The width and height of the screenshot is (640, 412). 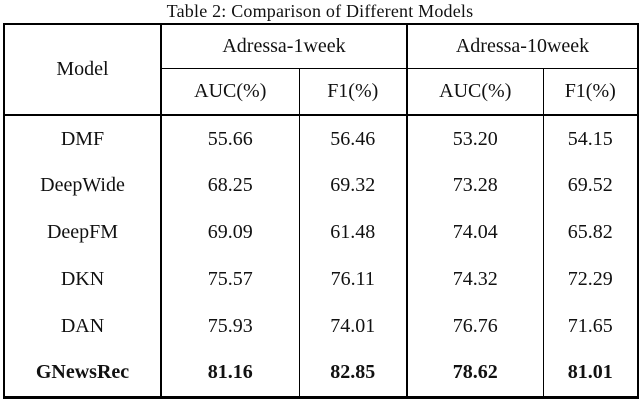 I want to click on value-cell: 78.62, so click(x=475, y=373).